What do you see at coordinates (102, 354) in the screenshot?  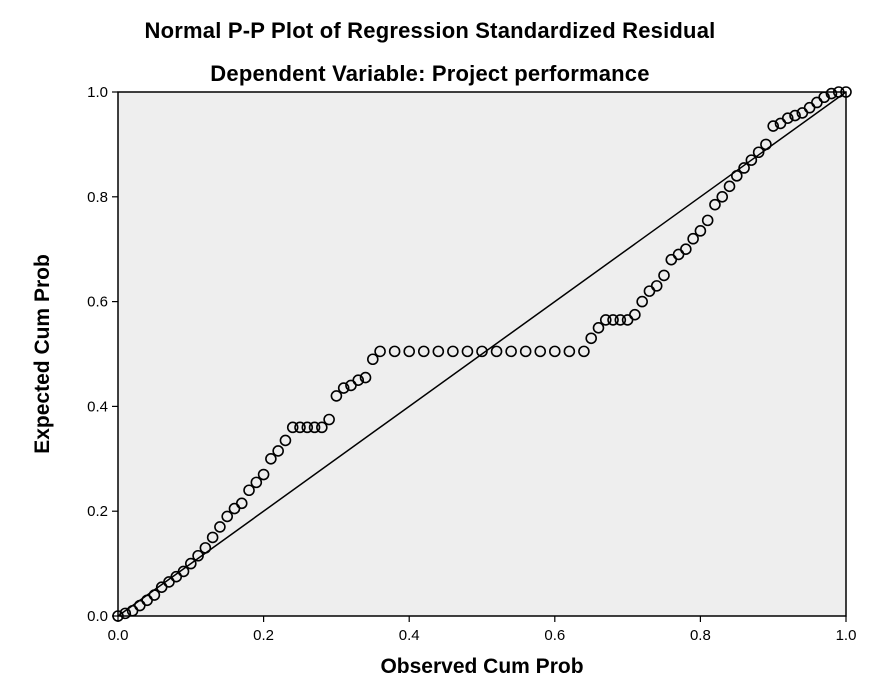 I see `y-axis: 0.0 0.2 0.4 0.6 0.8 1.0` at bounding box center [102, 354].